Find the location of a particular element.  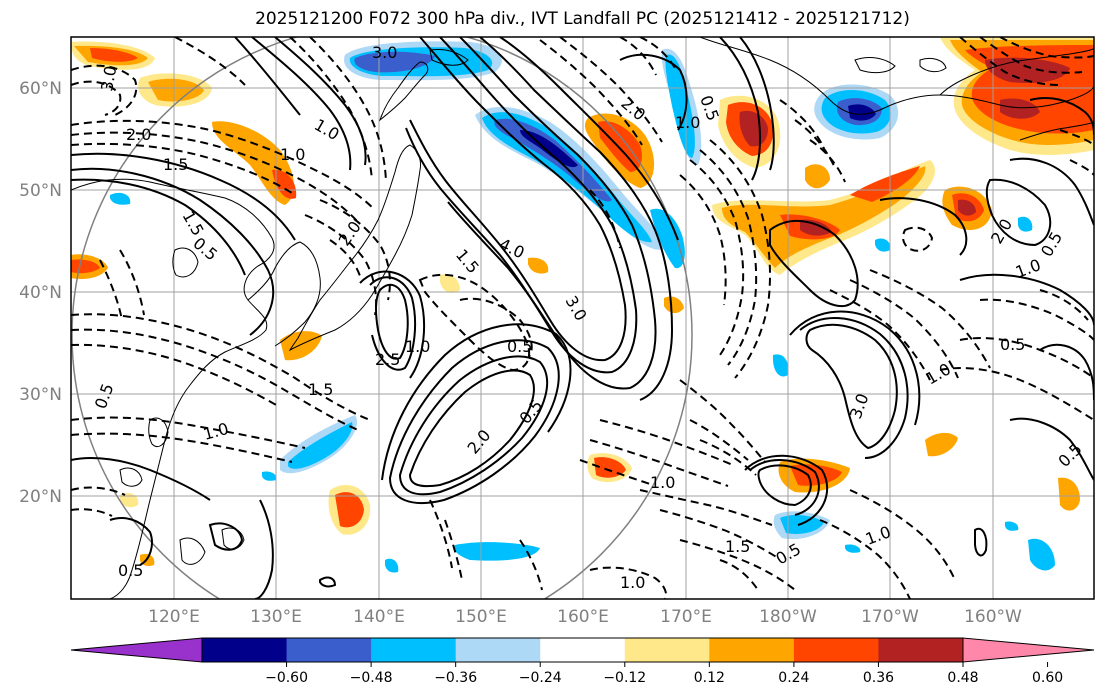

colorbar-tick-label: 0.12 is located at coordinates (709, 678).